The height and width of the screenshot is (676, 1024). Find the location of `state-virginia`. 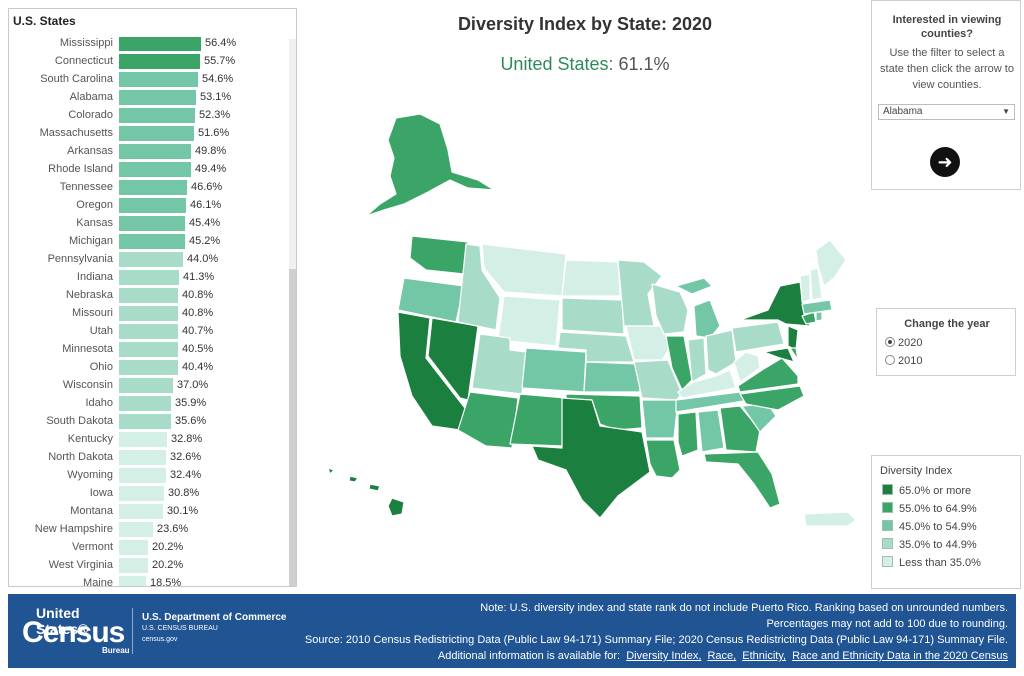

state-virginia is located at coordinates (768, 375).